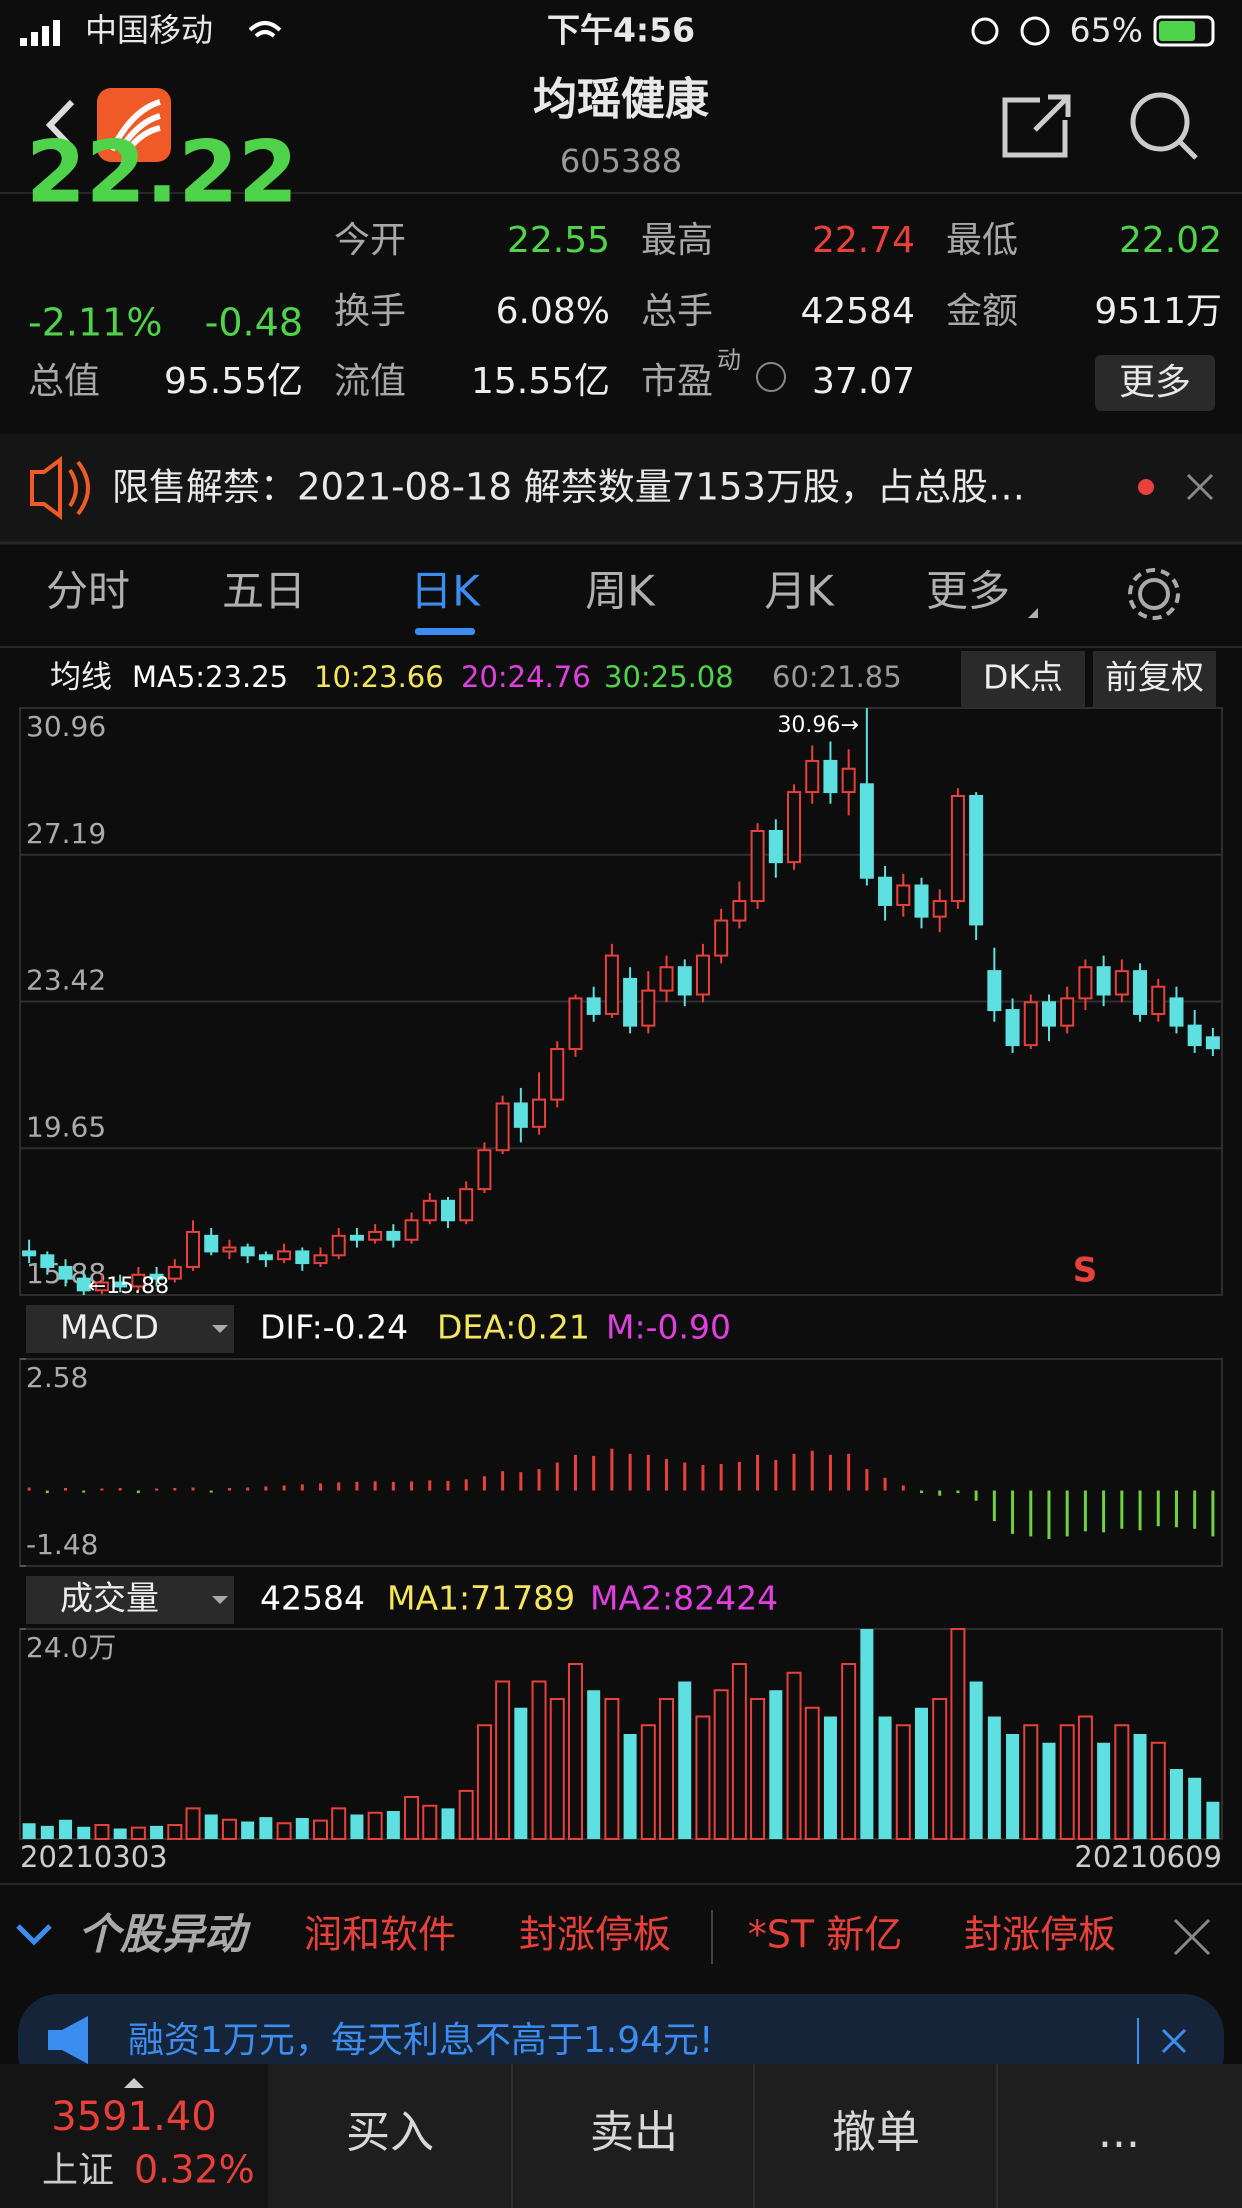 This screenshot has width=1242, height=2208. I want to click on y-tick-label: 23.42, so click(66, 980).